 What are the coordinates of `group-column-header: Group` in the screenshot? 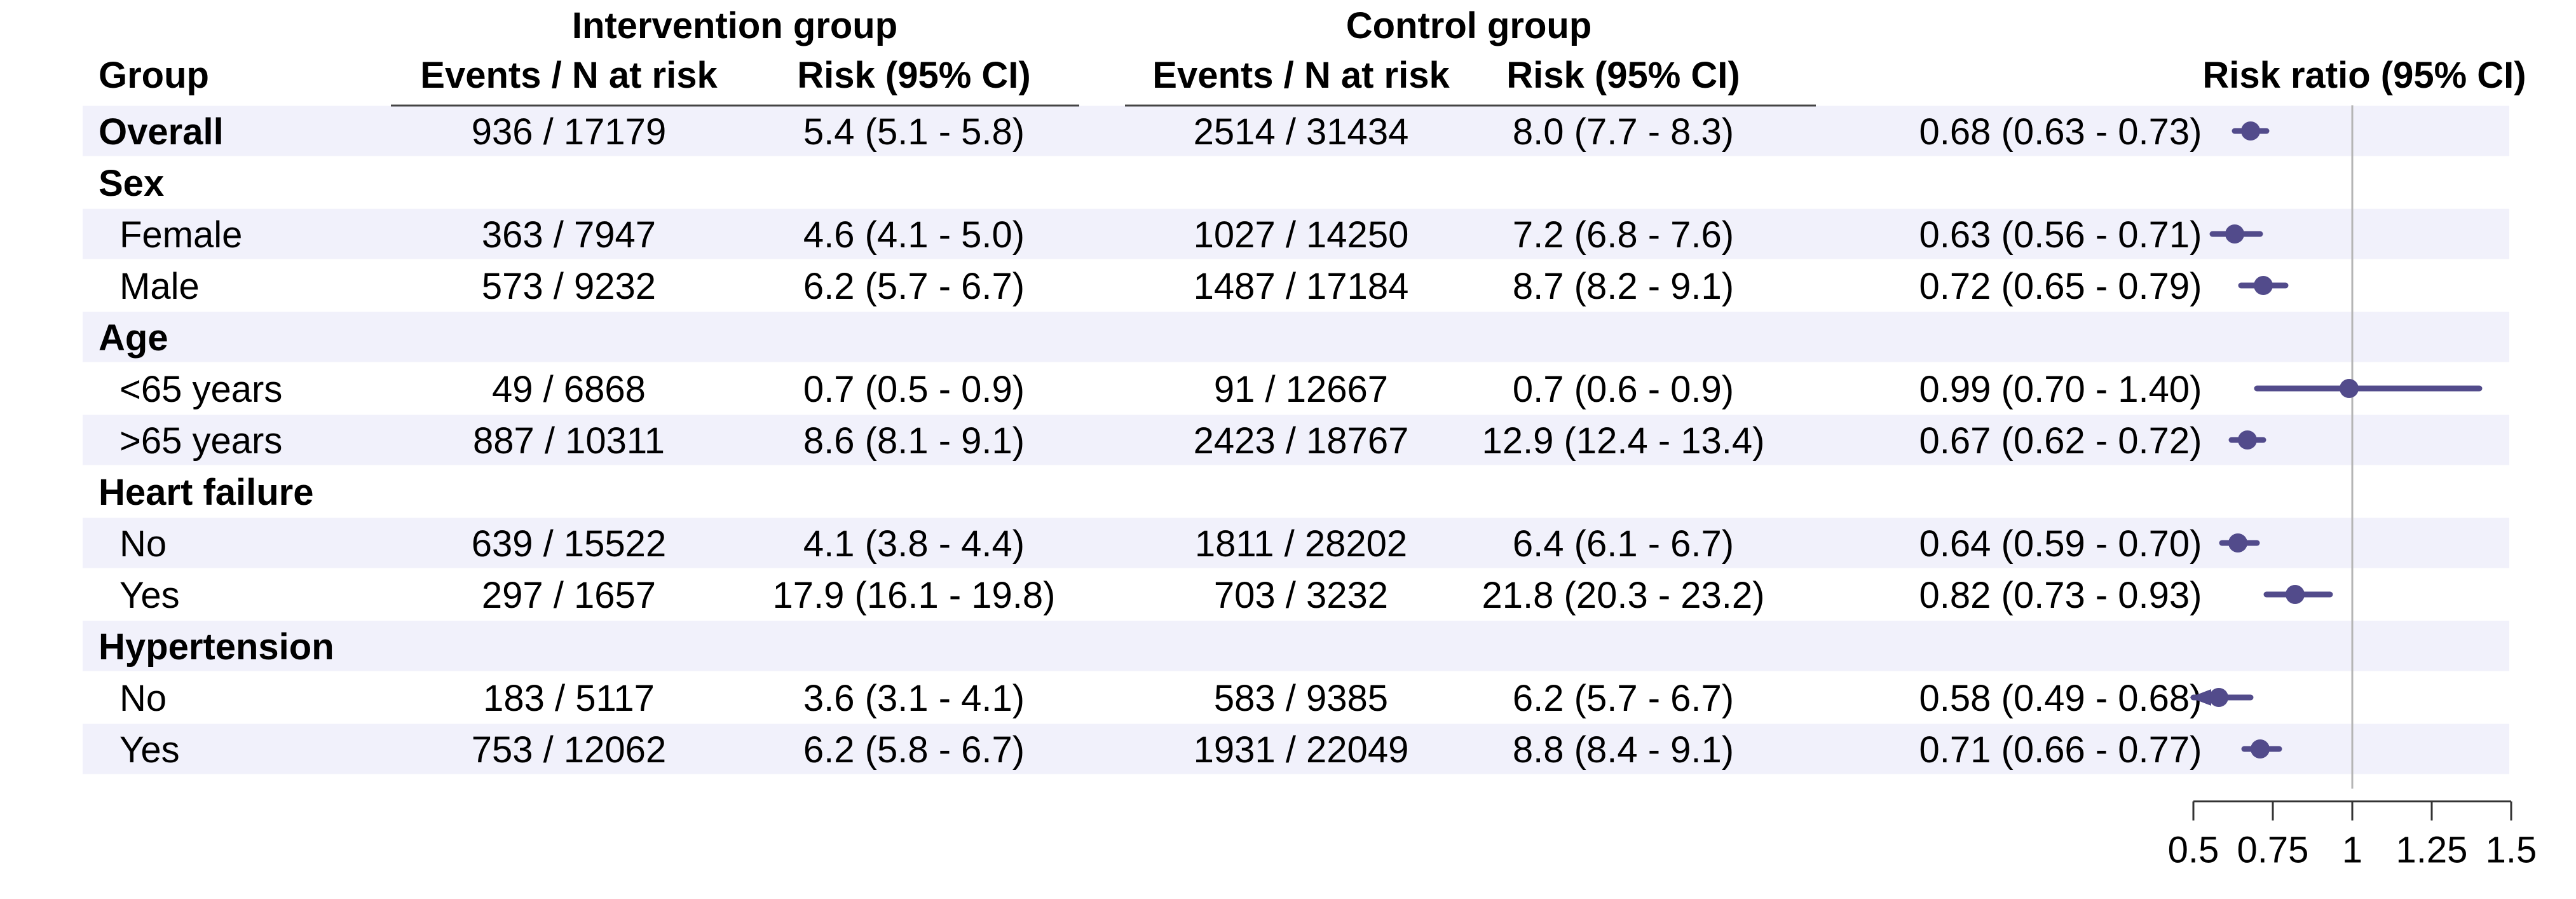 It's located at (154, 75).